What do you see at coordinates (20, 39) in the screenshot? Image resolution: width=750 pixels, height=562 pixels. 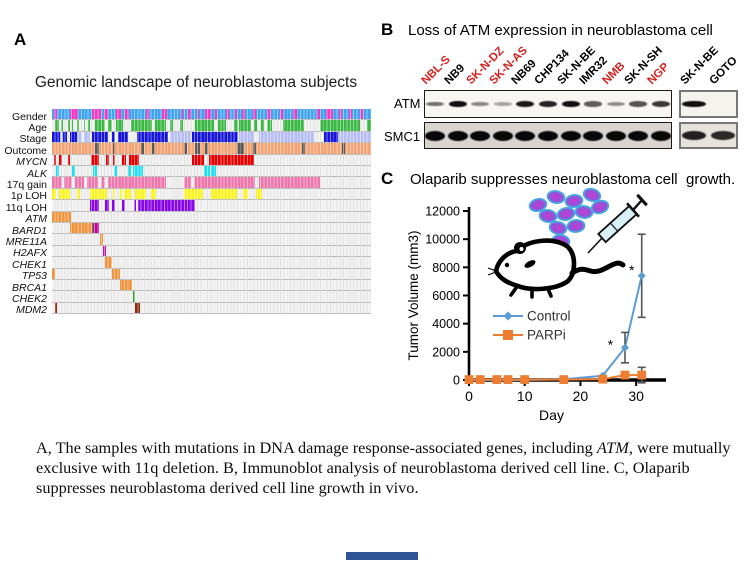 I see `panel-a-label: A` at bounding box center [20, 39].